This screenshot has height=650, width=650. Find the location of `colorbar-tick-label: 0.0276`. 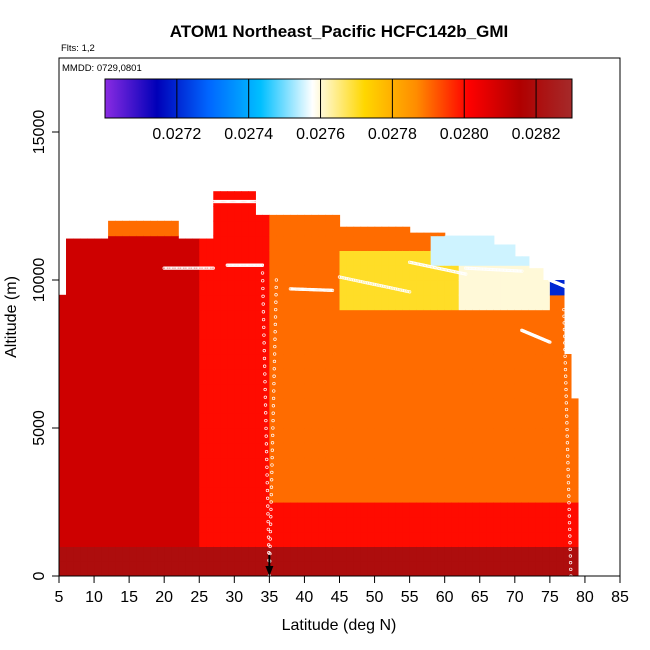

colorbar-tick-label: 0.0276 is located at coordinates (320, 134).